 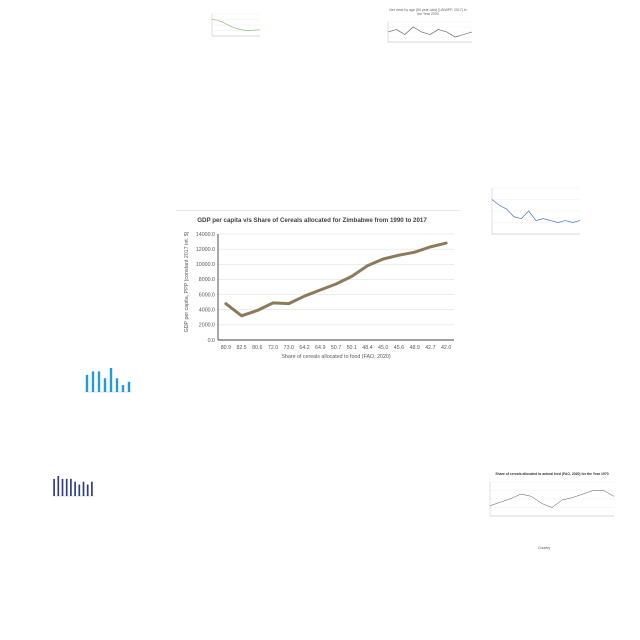 I want to click on chart-top-border, so click(x=318, y=210).